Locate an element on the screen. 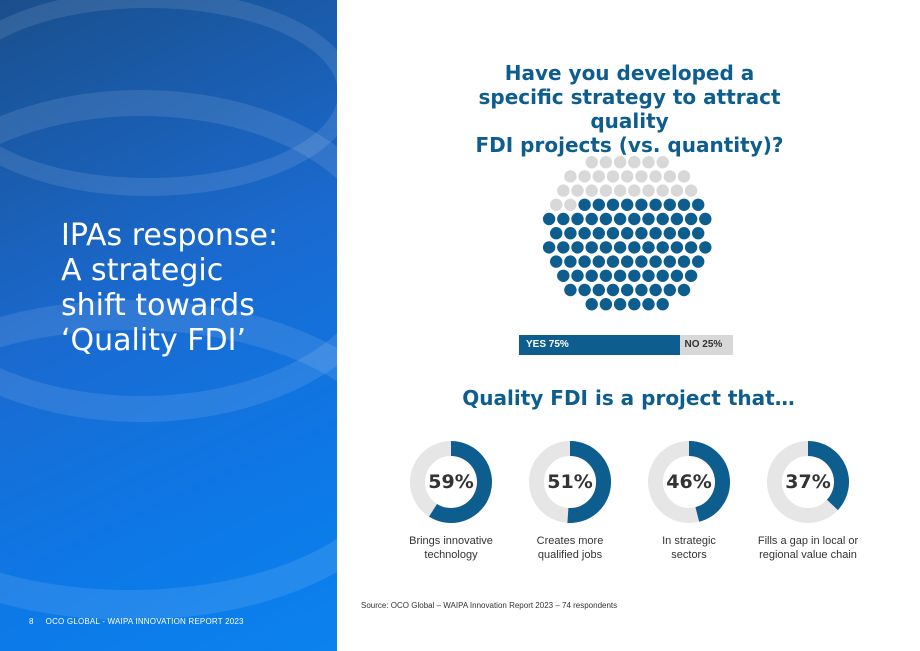 This screenshot has width=920, height=651. left-title-line: A strategic is located at coordinates (142, 270).